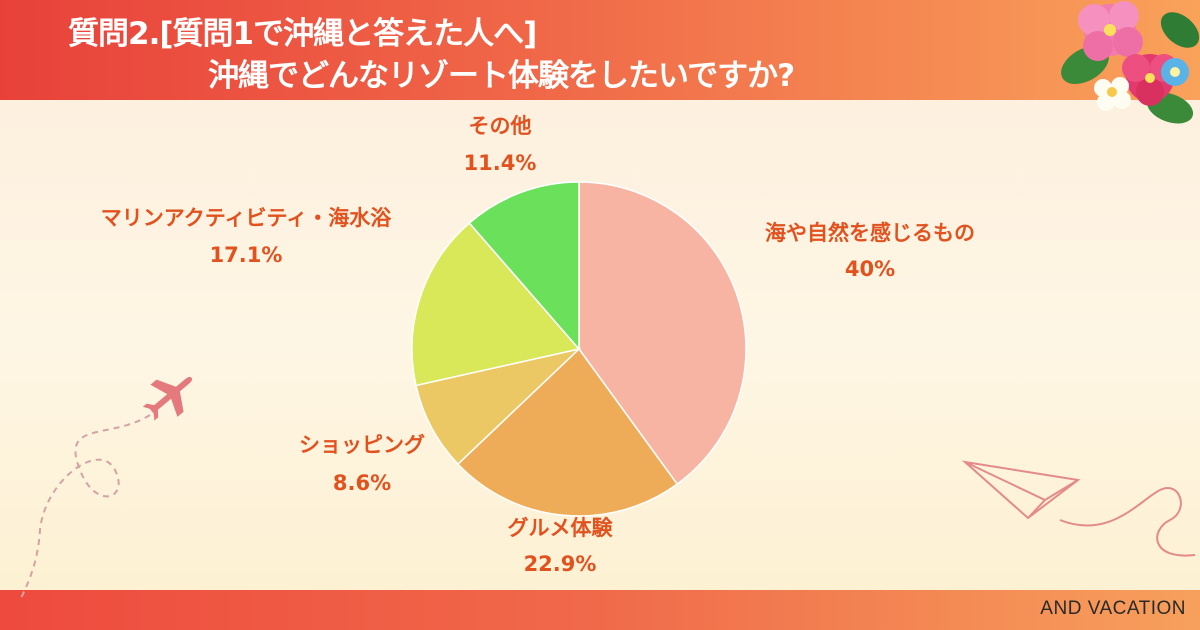  What do you see at coordinates (1113, 608) in the screenshot?
I see `brand-name: AND VACATION` at bounding box center [1113, 608].